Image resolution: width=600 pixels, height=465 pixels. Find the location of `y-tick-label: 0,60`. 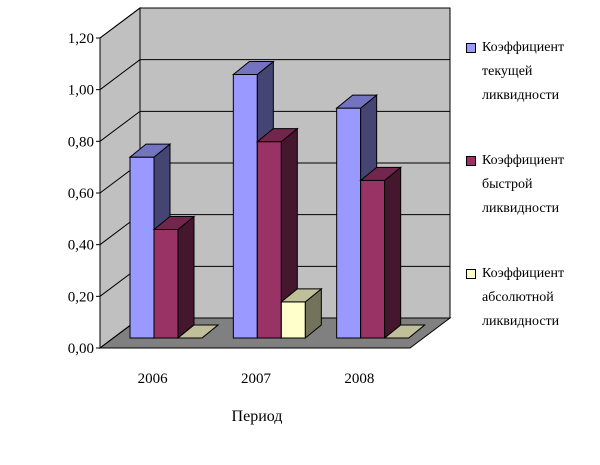

y-tick-label: 0,60 is located at coordinates (81, 194).